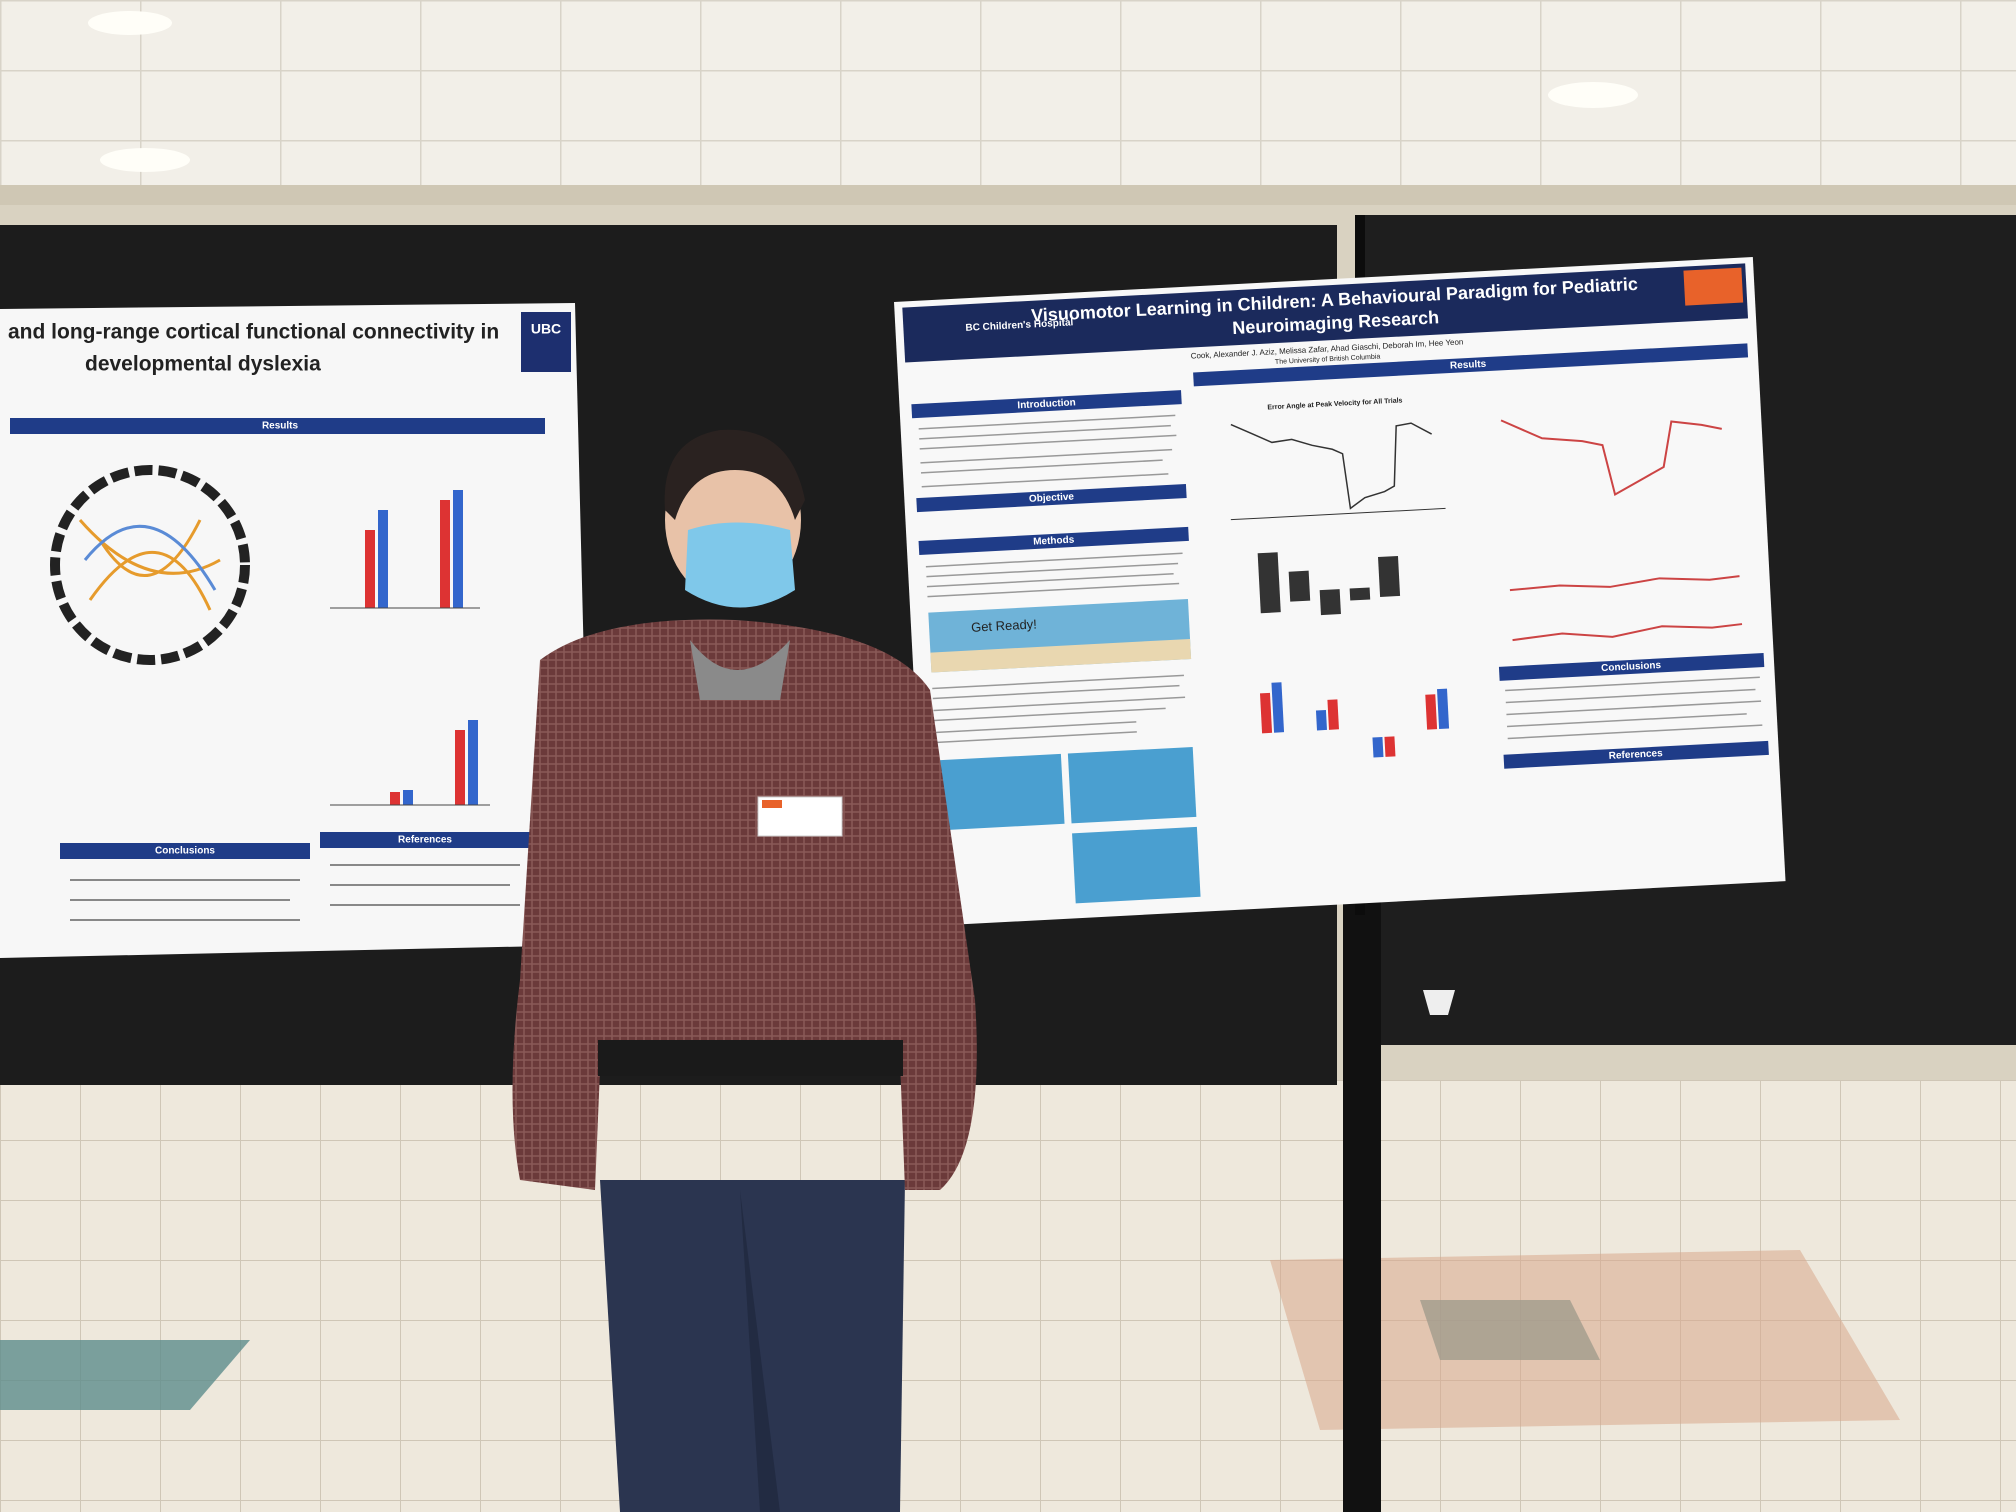  I want to click on section-header: Objective, so click(1052, 497).